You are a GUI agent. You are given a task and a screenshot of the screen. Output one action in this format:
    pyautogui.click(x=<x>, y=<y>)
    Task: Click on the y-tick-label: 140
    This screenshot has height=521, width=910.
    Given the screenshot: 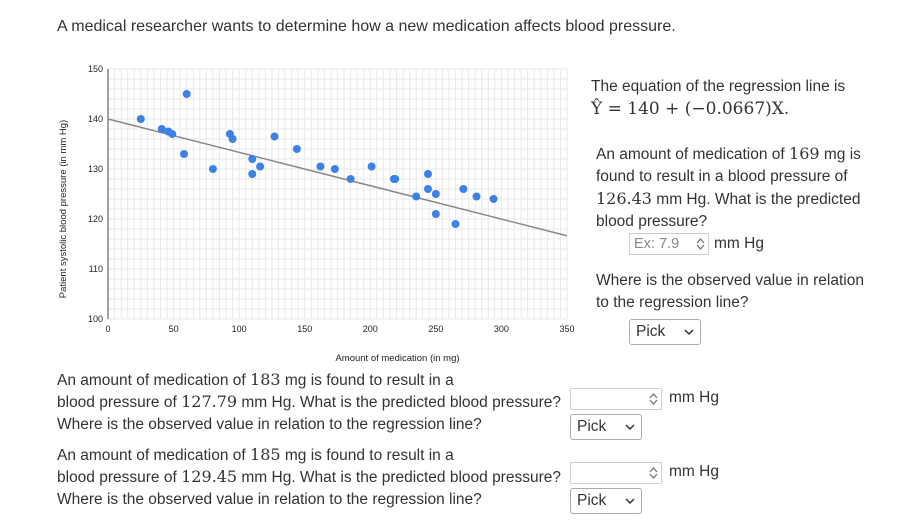 What is the action you would take?
    pyautogui.click(x=95, y=119)
    